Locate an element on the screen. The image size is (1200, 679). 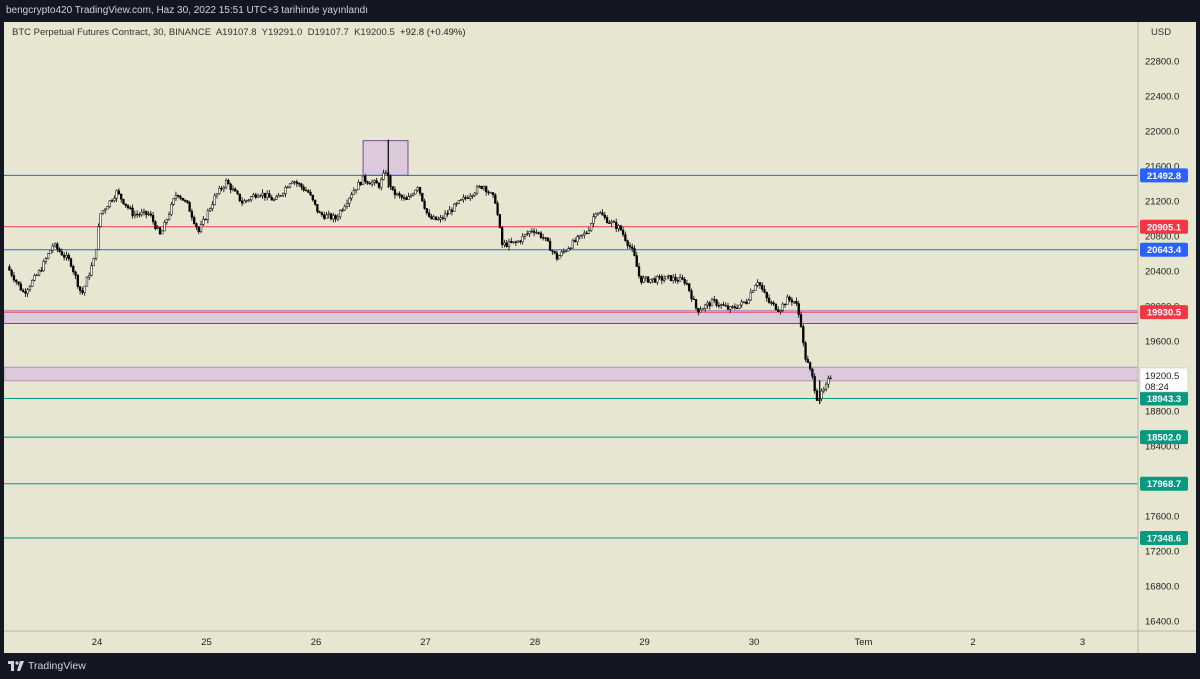
price-label-text: 18943.3 is located at coordinates (1164, 399).